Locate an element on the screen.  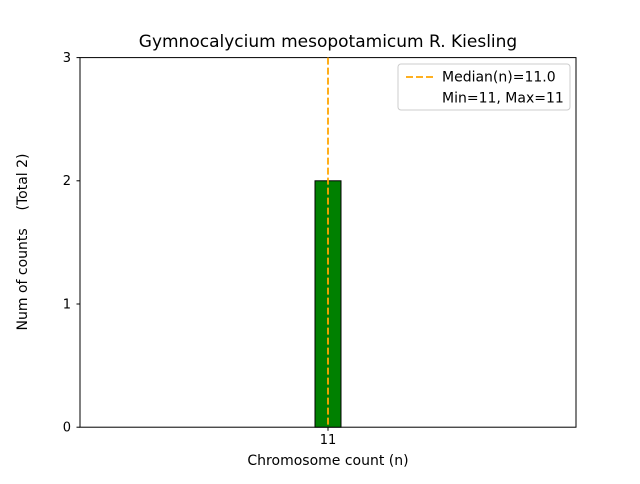
x-axis-label: Chromosome count (n) is located at coordinates (327, 461).